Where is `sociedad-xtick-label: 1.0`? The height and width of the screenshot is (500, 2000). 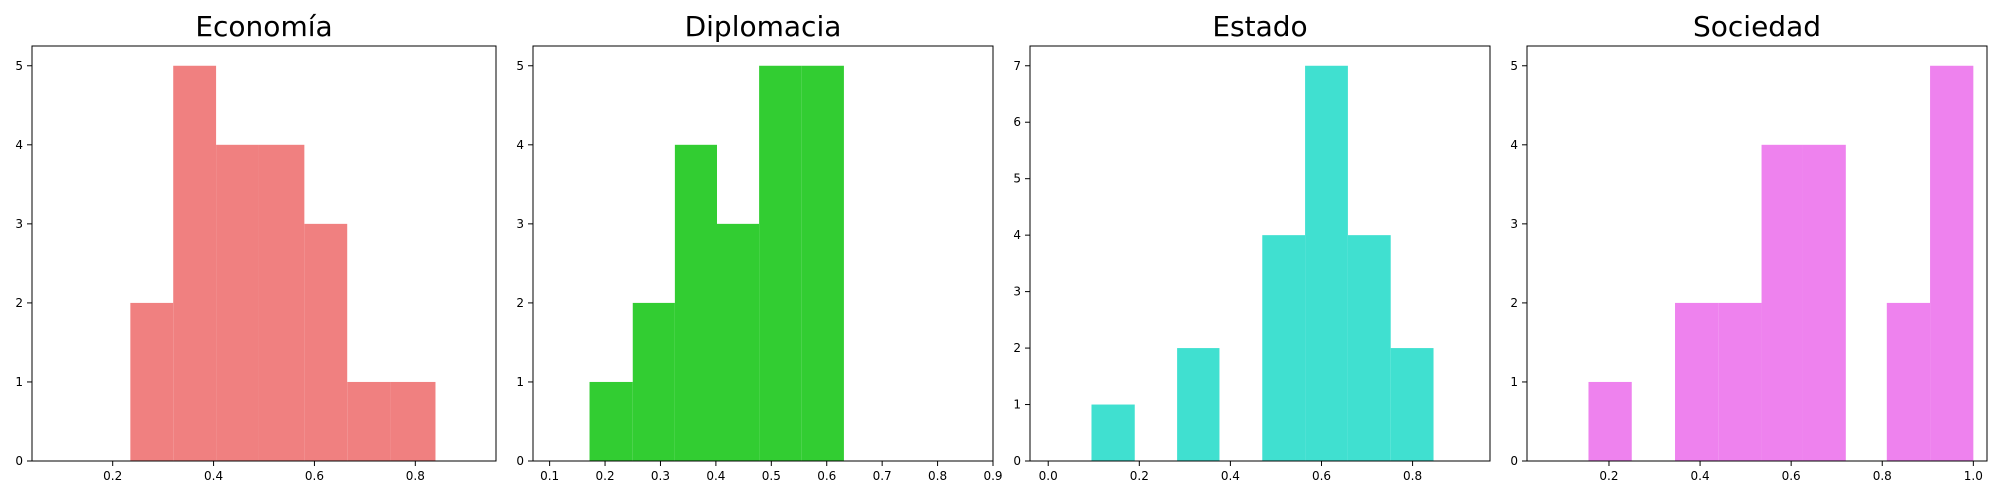 sociedad-xtick-label: 1.0 is located at coordinates (1973, 476).